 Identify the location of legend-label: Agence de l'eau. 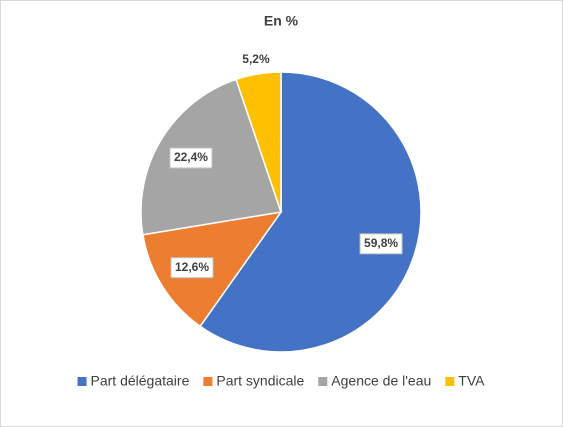
(381, 381).